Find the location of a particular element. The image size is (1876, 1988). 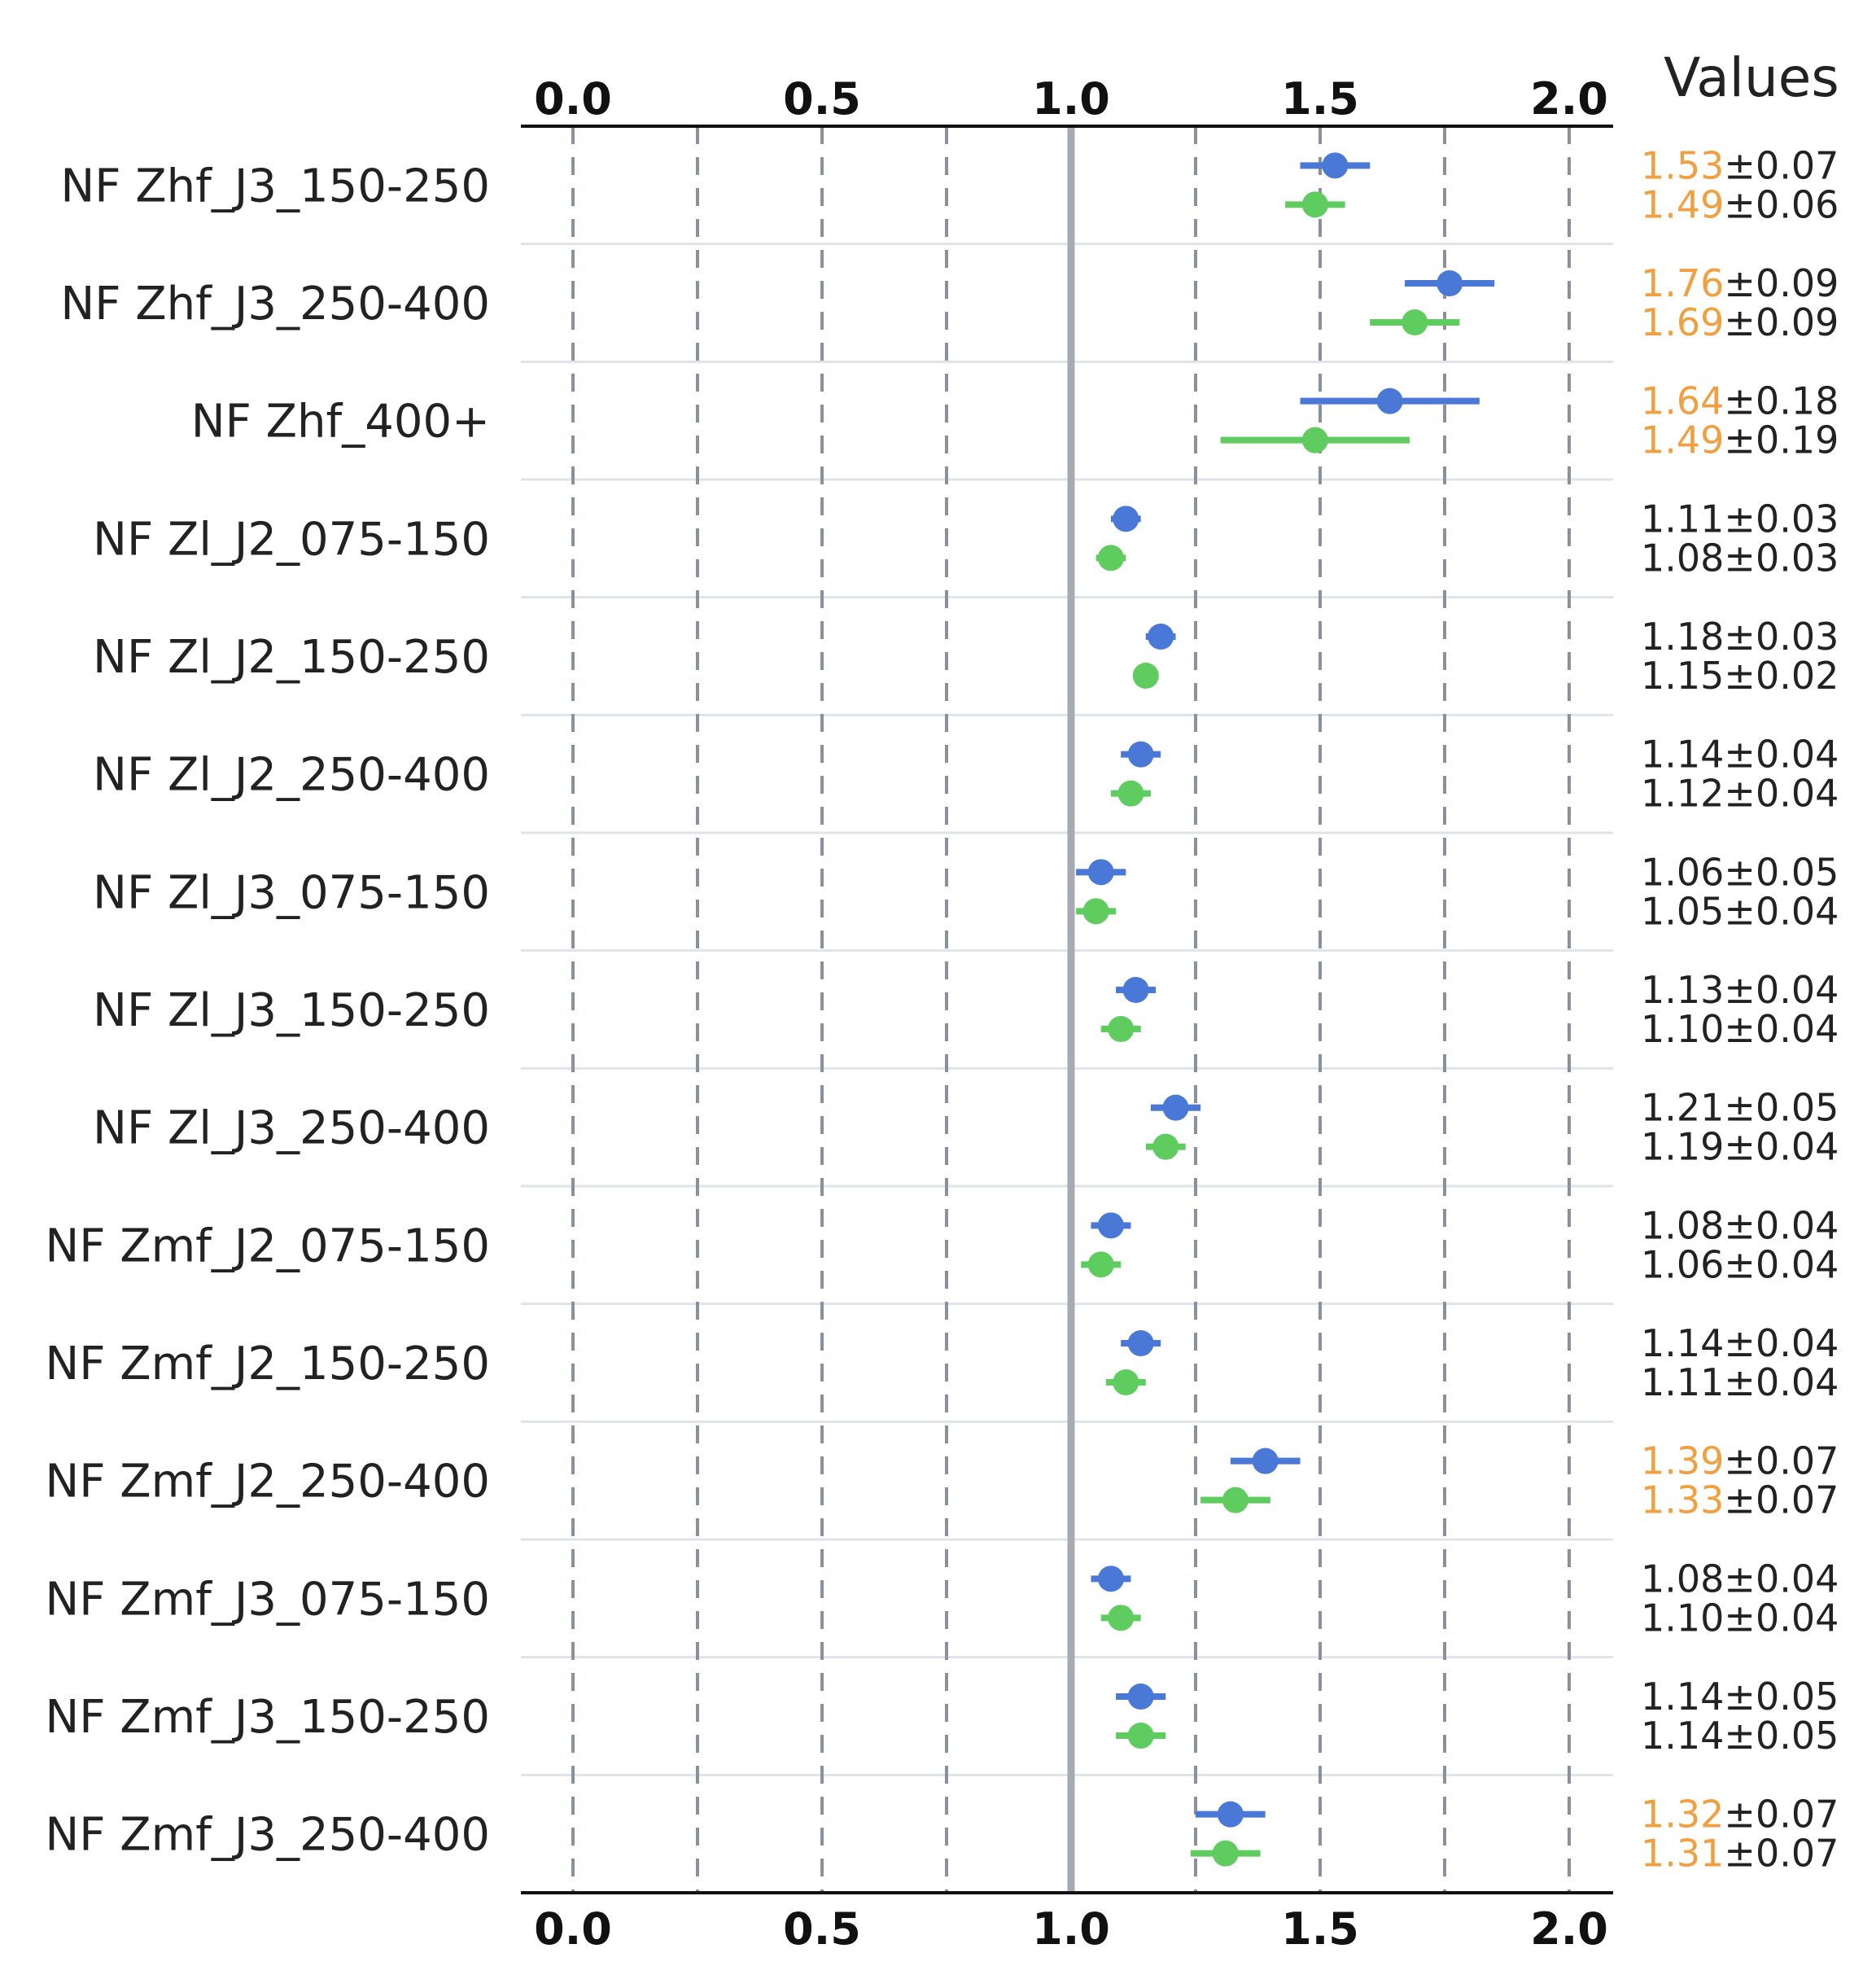

bottom-tick-label: 0.5 is located at coordinates (822, 1929).